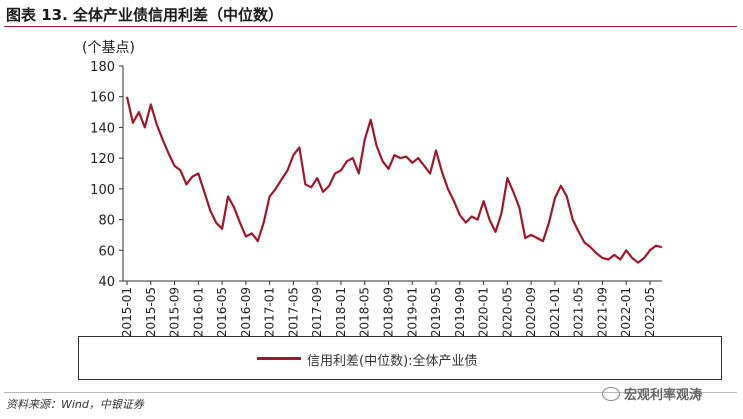  I want to click on x-tick-label: 2016-09, so click(246, 312).